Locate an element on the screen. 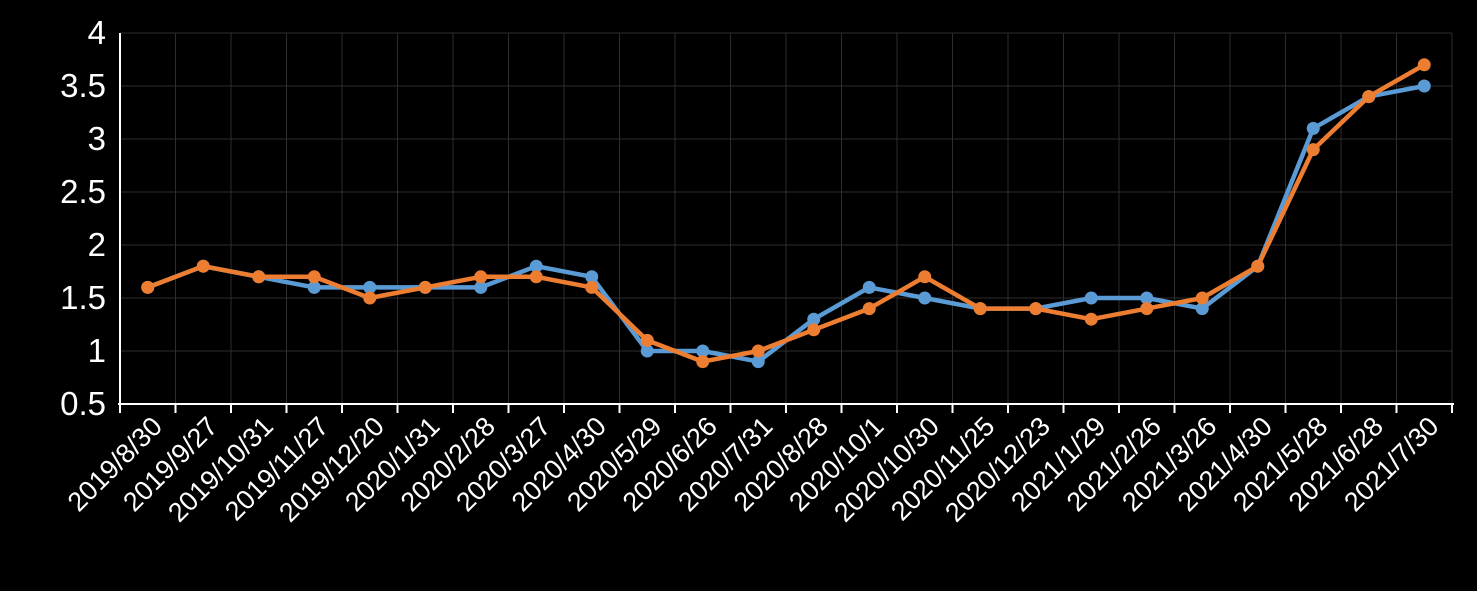  y-axis-tick-label: 1.5 is located at coordinates (83, 297).